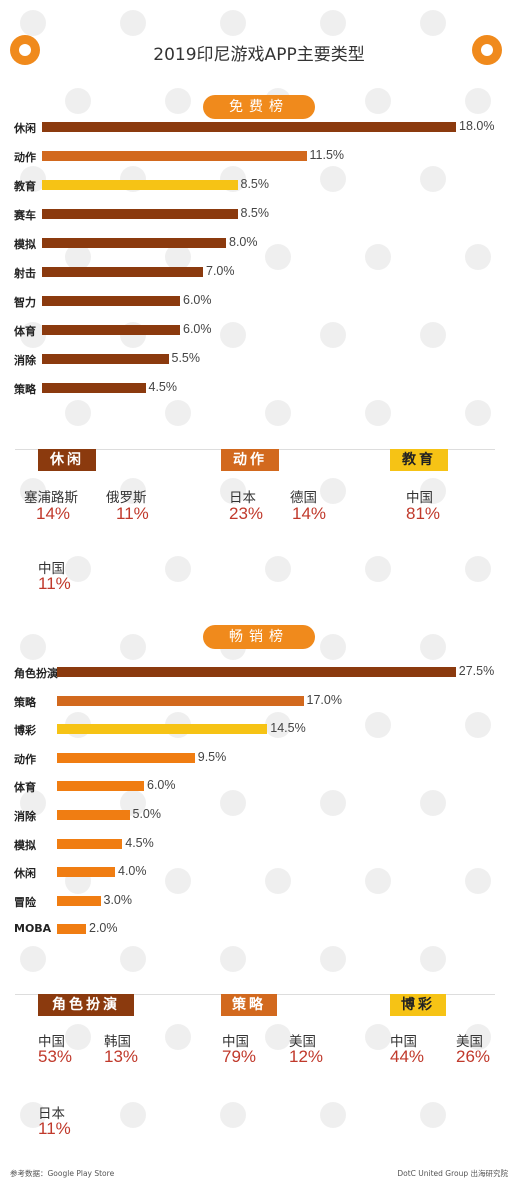 Image resolution: width=518 pixels, height=1200 pixels. What do you see at coordinates (212, 756) in the screenshot?
I see `value-label: 9.5%` at bounding box center [212, 756].